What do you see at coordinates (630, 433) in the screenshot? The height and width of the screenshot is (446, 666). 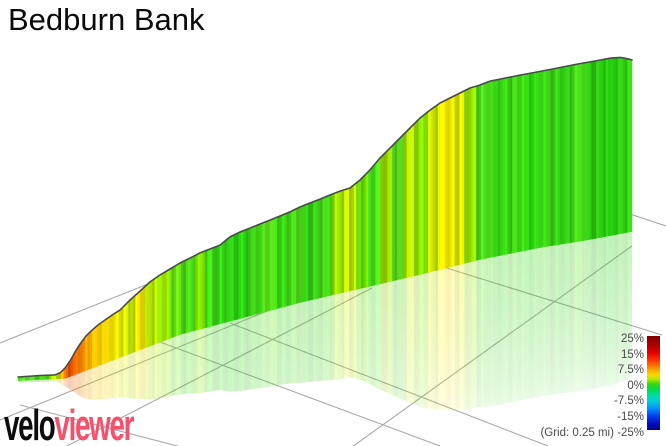 I see `legend-tick-neg-25: -25%` at bounding box center [630, 433].